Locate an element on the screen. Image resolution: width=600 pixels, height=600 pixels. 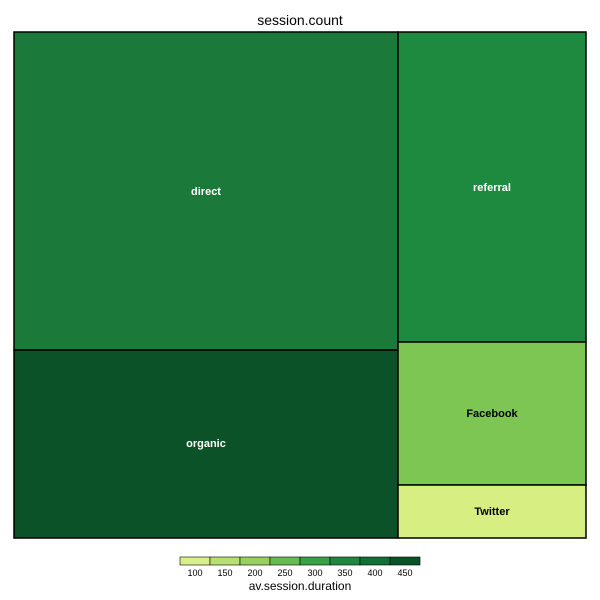
legend-tick-label: 150 is located at coordinates (224, 573).